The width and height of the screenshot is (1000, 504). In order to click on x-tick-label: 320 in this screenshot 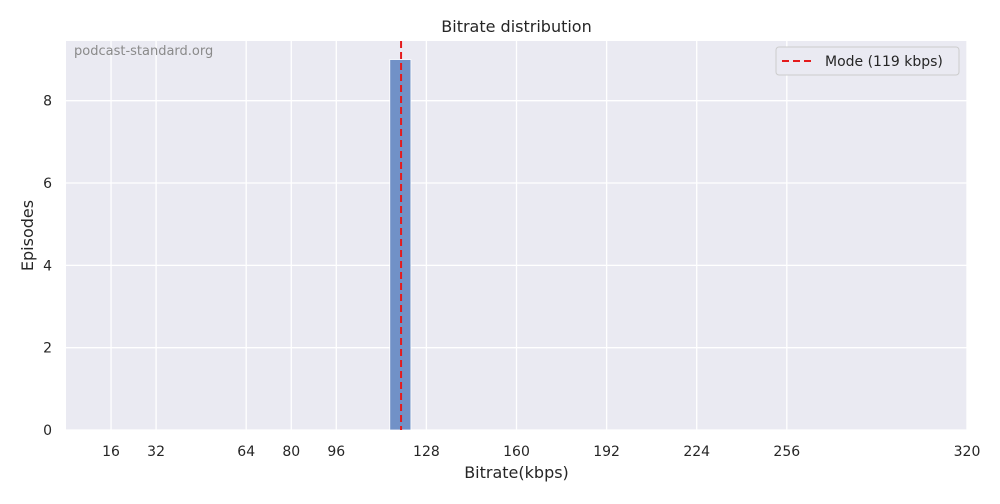, I will do `click(967, 452)`.